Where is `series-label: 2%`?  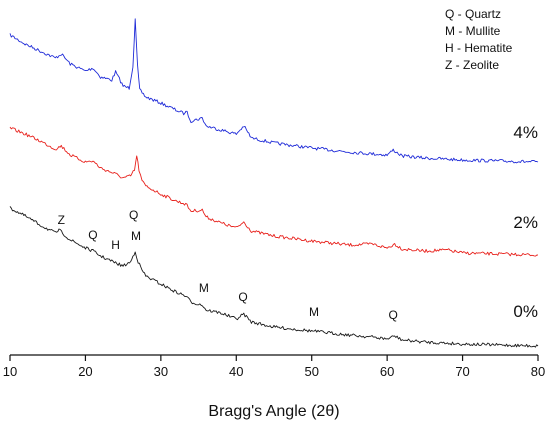
series-label: 2% is located at coordinates (525, 222).